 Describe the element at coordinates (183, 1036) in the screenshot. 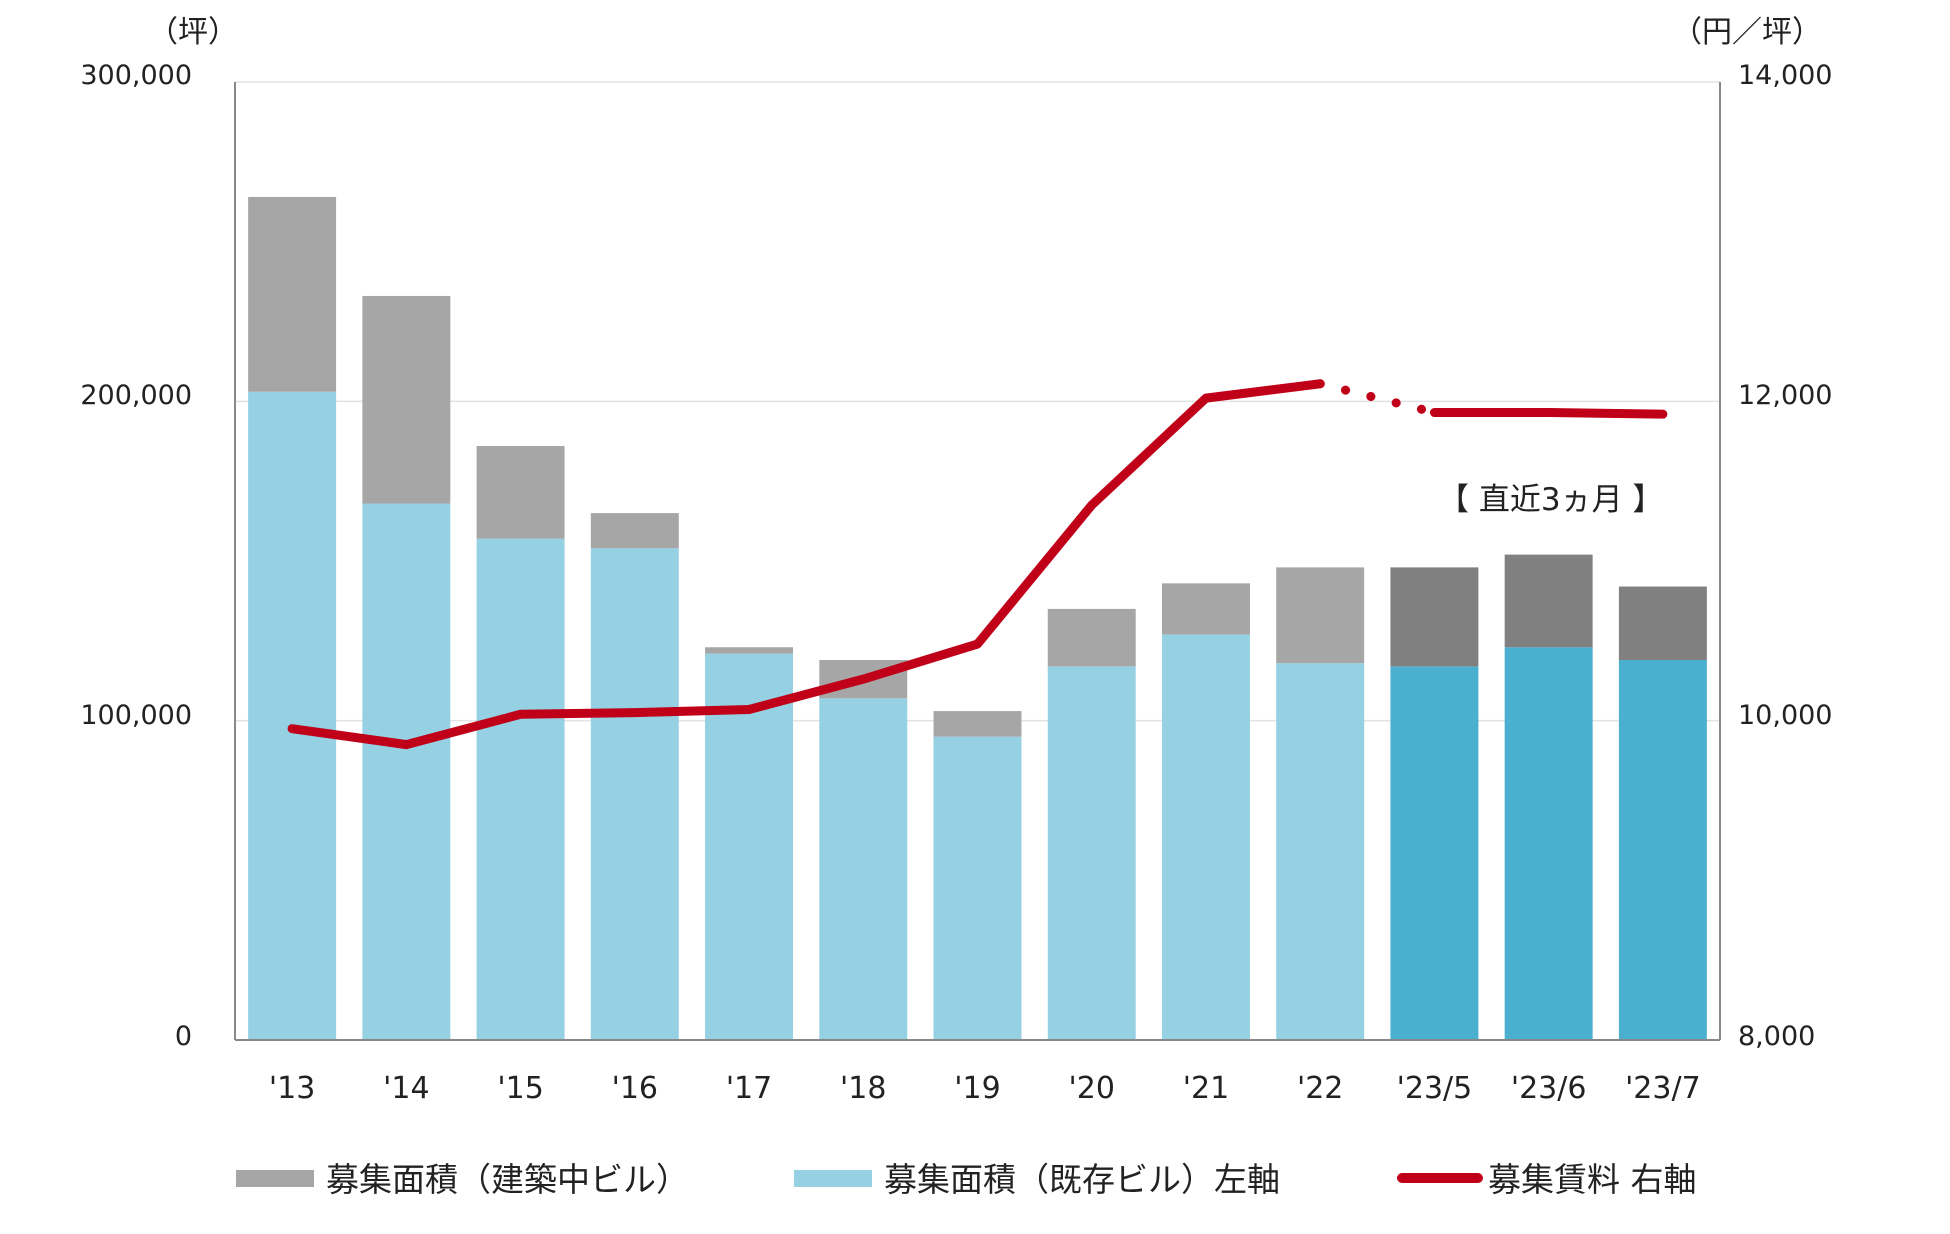

I see `left-tick-label: 0` at that location.